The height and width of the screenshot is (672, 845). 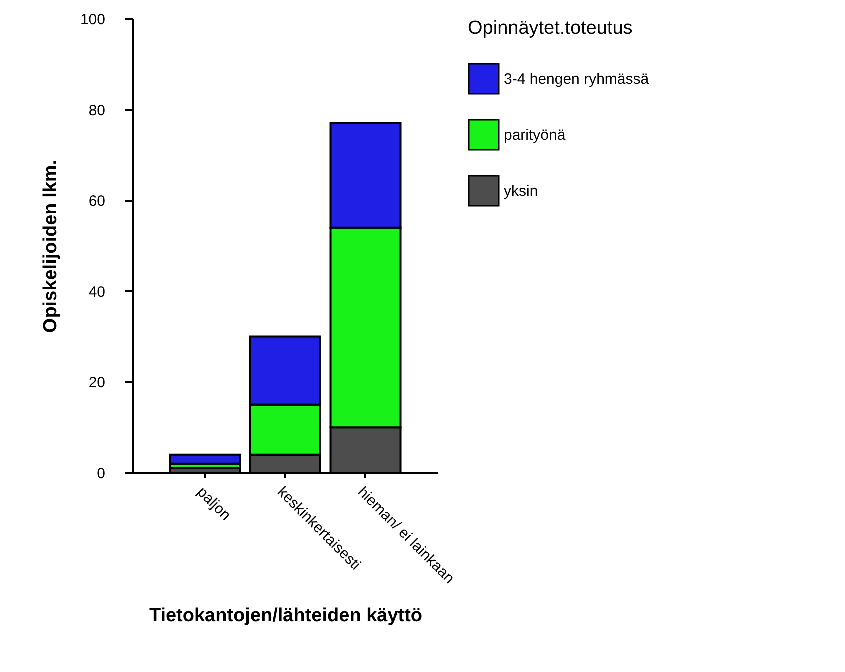 I want to click on x-axis-title: Tietokantojen/lähteiden käyttö, so click(x=286, y=616).